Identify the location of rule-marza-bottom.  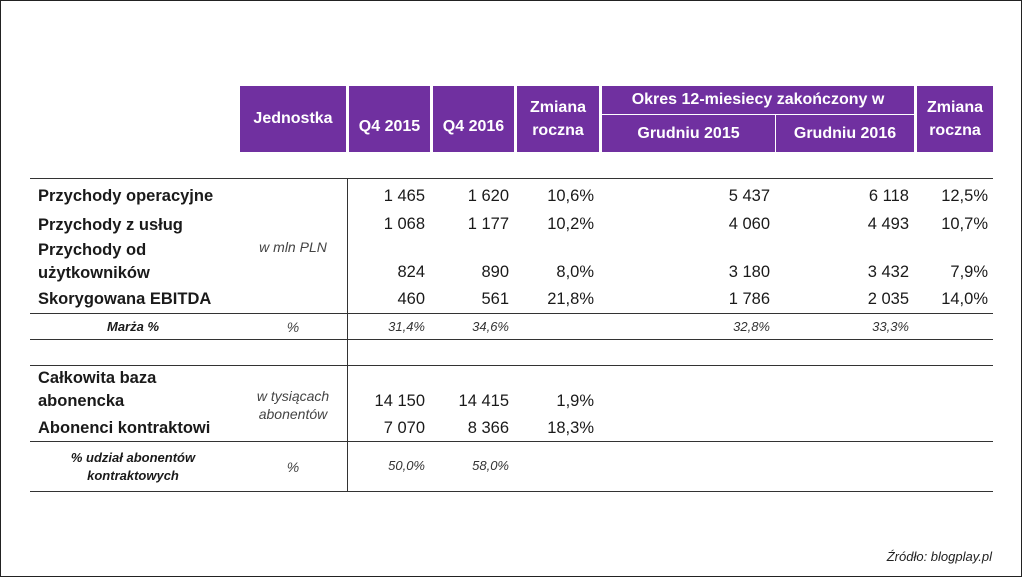
(511, 339).